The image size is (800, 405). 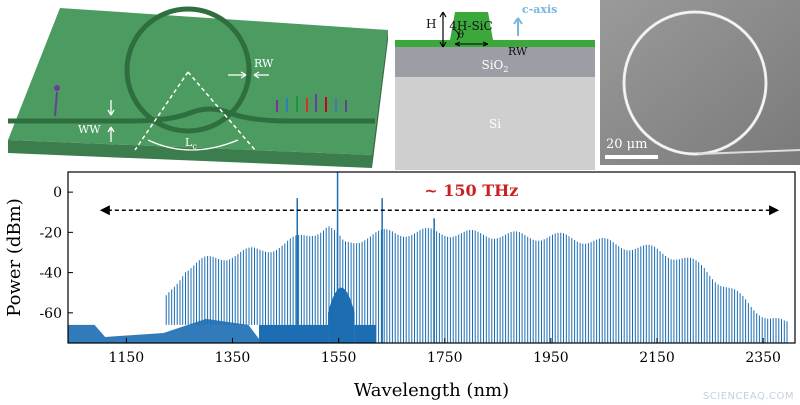 What do you see at coordinates (471, 190) in the screenshot?
I see `range-annotation: ~ 150 THz` at bounding box center [471, 190].